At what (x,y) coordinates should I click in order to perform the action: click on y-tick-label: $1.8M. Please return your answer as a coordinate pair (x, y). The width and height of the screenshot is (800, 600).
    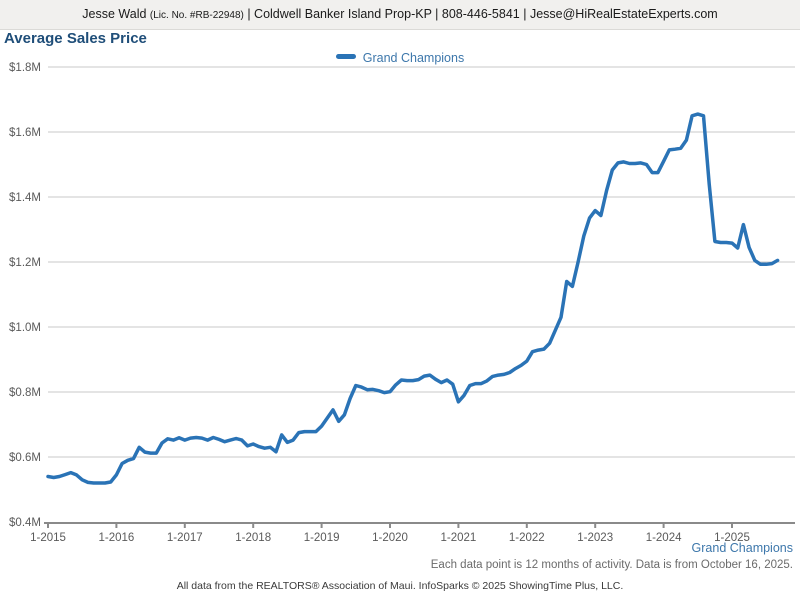
    Looking at the image, I should click on (25, 68).